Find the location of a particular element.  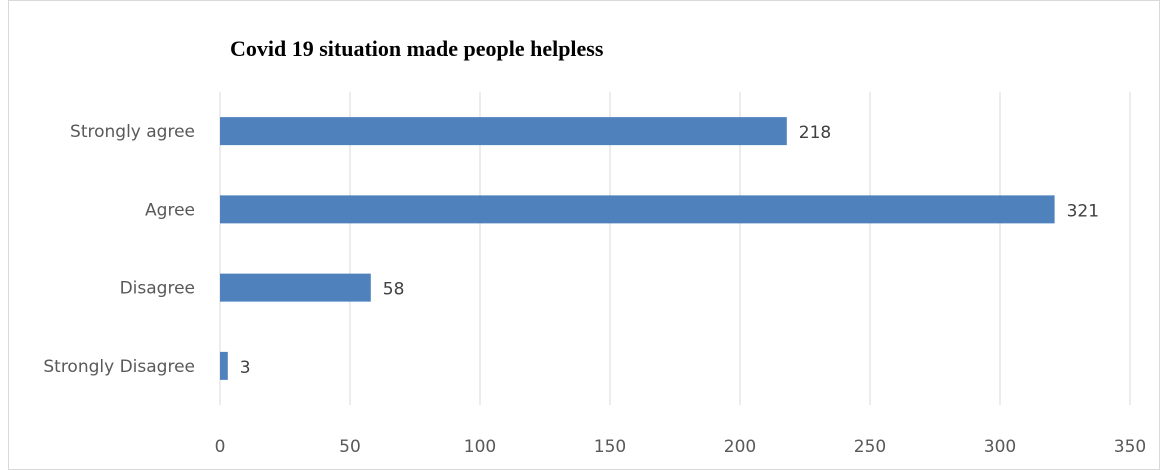

category-label: Agree is located at coordinates (170, 210).